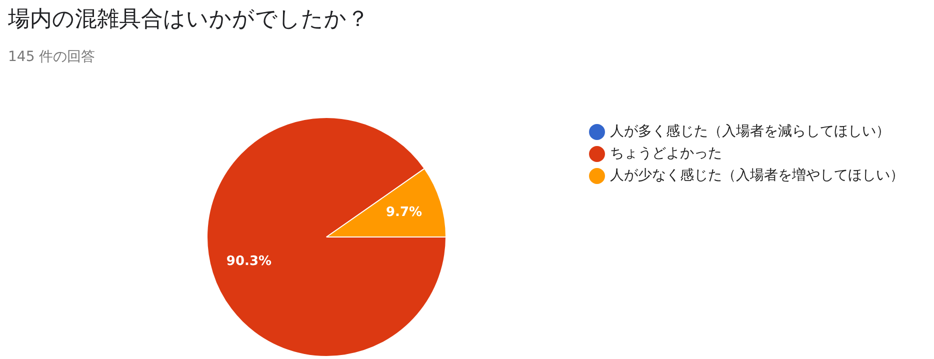 The height and width of the screenshot is (359, 934). I want to click on data-label: 90.3%, so click(249, 261).